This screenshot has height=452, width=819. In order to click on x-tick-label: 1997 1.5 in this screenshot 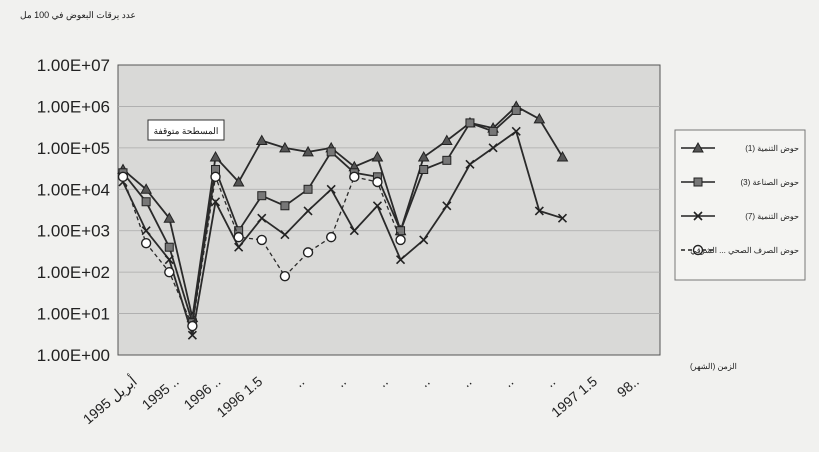, I will do `click(574, 396)`.